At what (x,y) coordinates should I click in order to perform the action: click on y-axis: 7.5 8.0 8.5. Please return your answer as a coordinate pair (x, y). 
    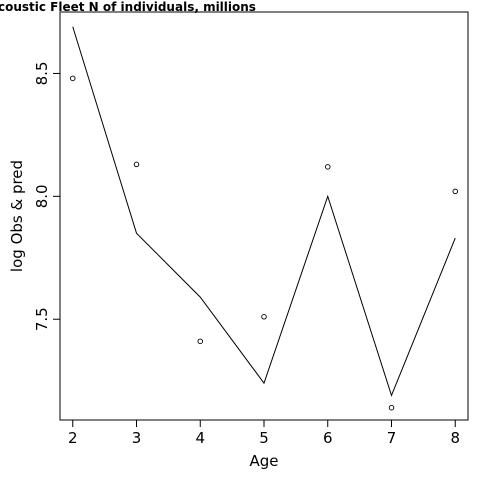
    Looking at the image, I should click on (47, 196).